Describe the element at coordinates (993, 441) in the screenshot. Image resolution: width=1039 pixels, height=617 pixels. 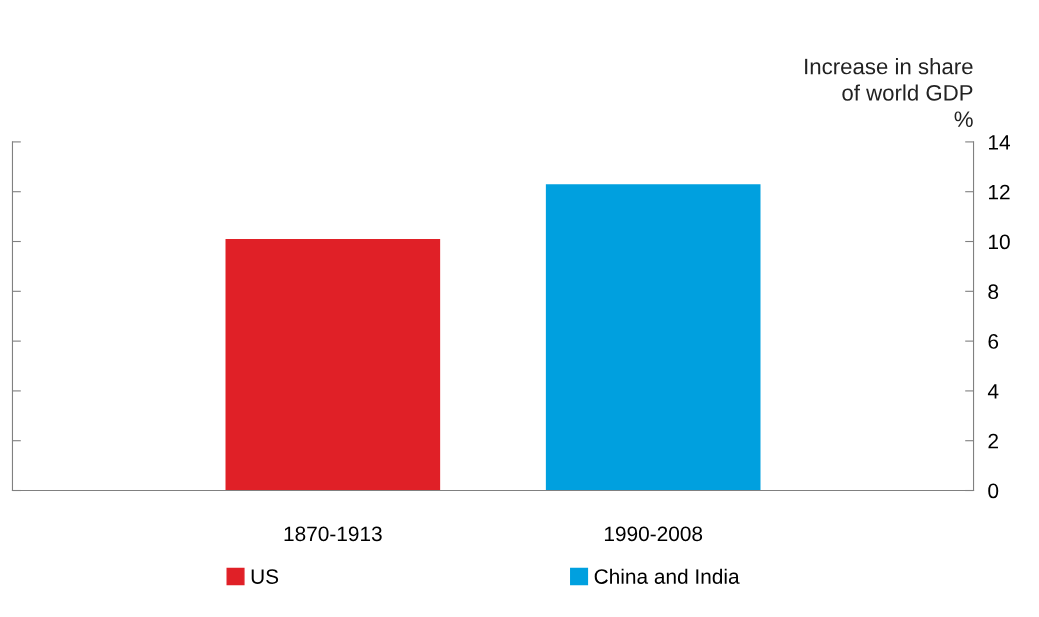
I see `y-tick-label: 2` at that location.